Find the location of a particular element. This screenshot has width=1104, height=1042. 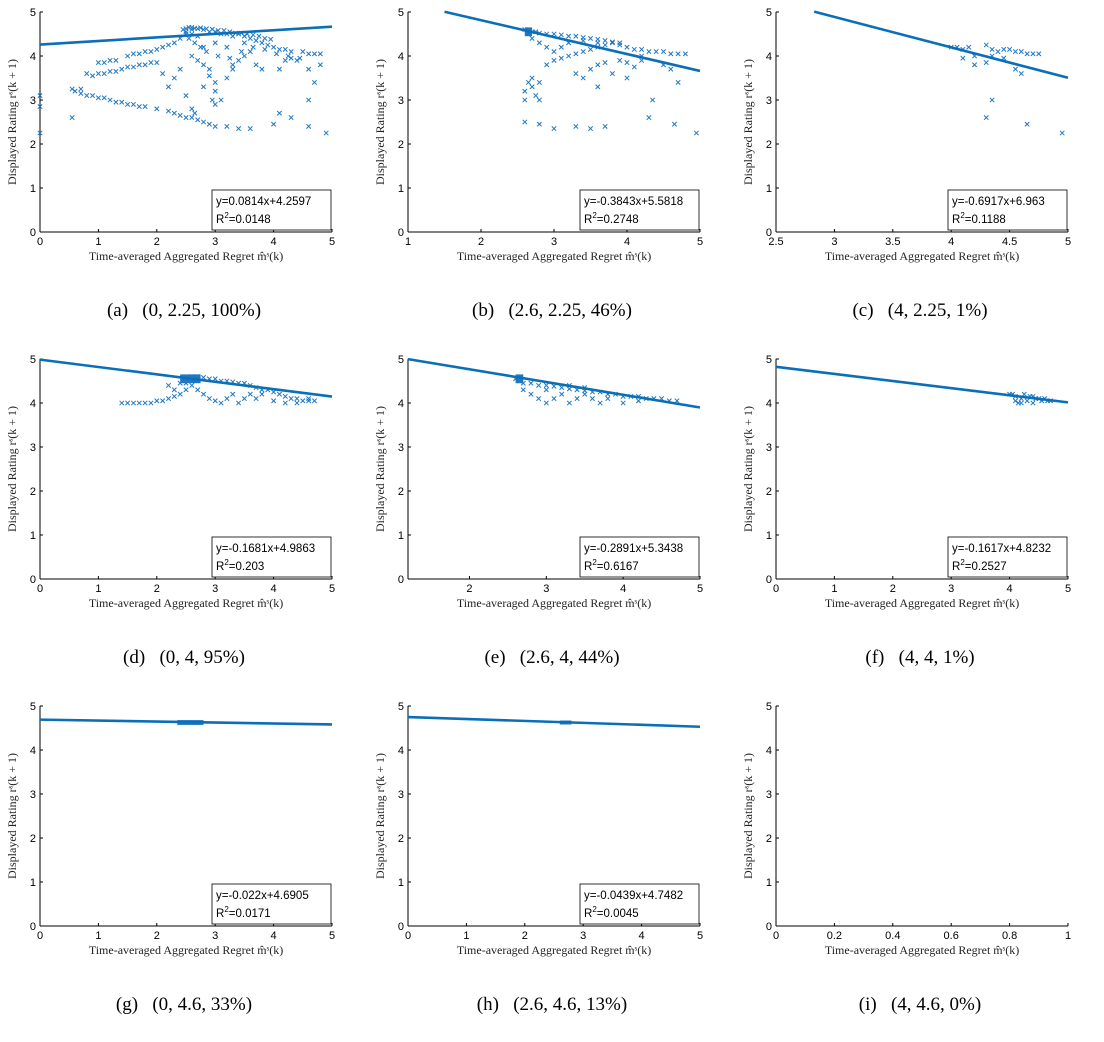

x-axis-label: Time-averaged Aggregated Regret m̂ˢ(k) is located at coordinates (186, 603).